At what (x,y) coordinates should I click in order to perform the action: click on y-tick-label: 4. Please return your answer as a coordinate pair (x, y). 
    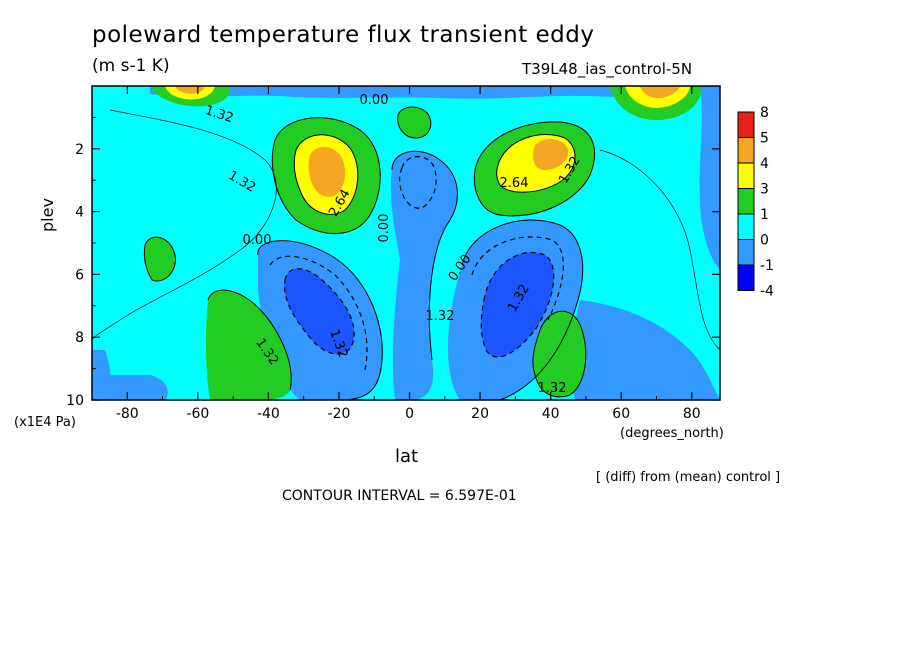
    Looking at the image, I should click on (79, 213).